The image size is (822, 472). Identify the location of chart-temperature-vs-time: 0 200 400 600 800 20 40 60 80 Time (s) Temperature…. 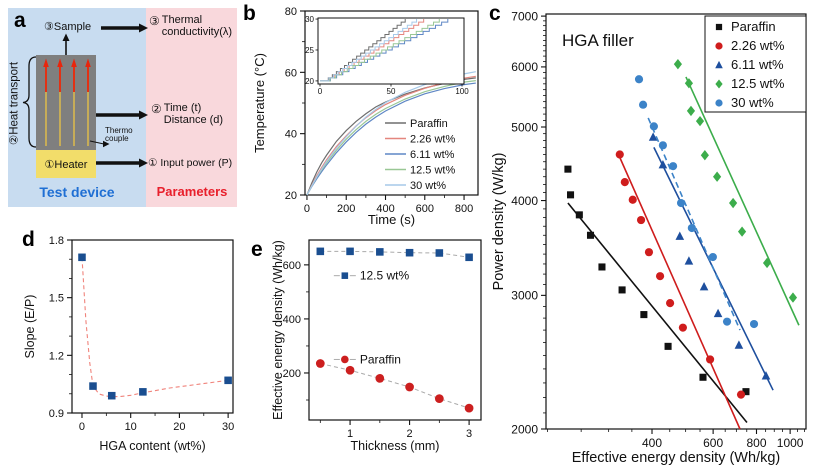
(365, 116).